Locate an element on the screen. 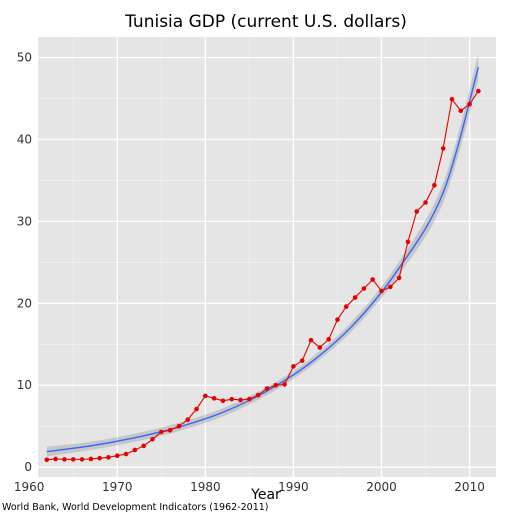  x-tick-label: 1970 is located at coordinates (117, 487).